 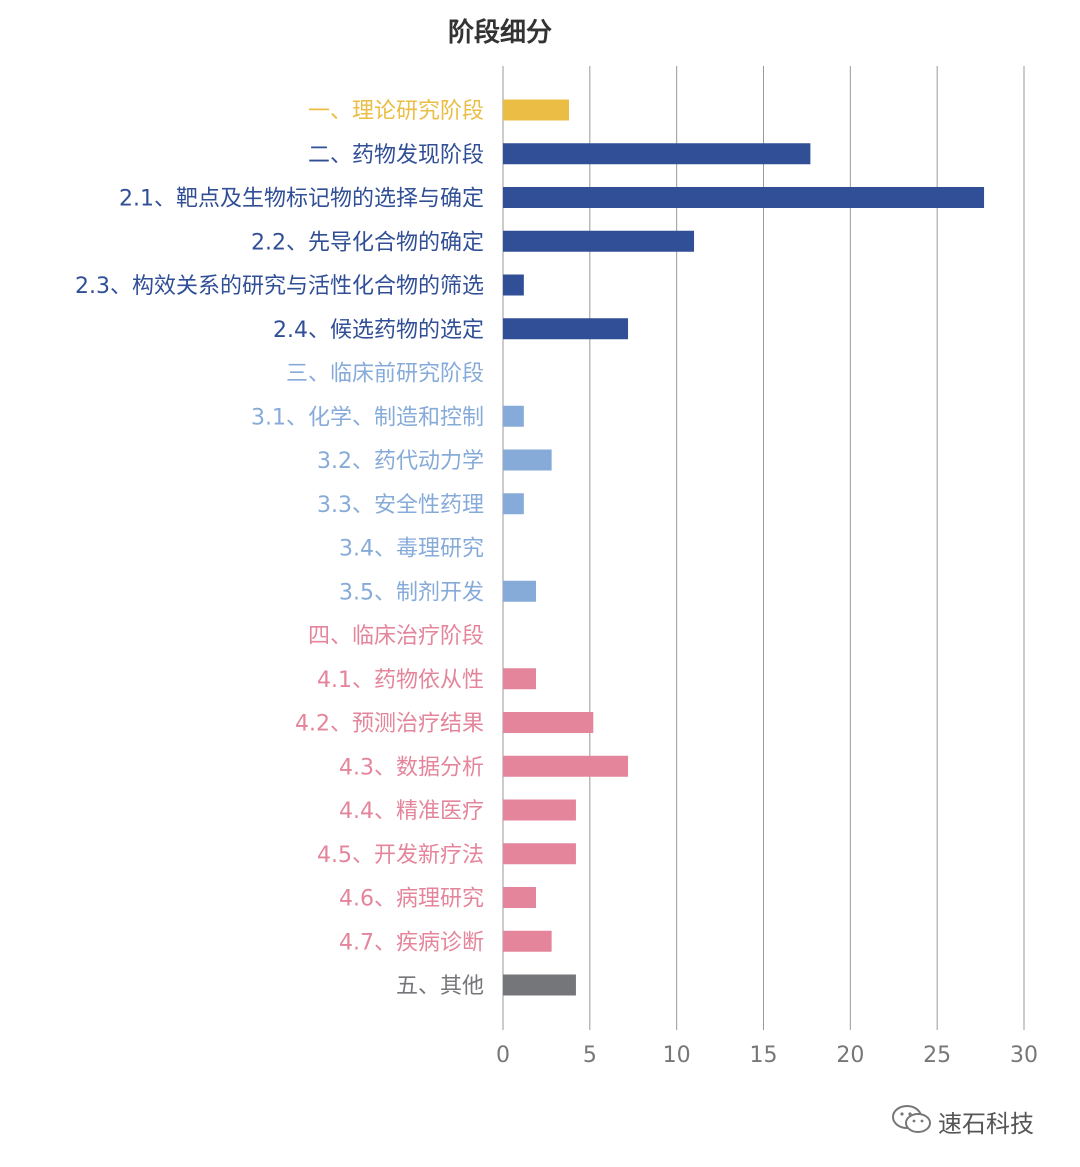 I want to click on watermark: 速石科技, so click(x=980, y=1120).